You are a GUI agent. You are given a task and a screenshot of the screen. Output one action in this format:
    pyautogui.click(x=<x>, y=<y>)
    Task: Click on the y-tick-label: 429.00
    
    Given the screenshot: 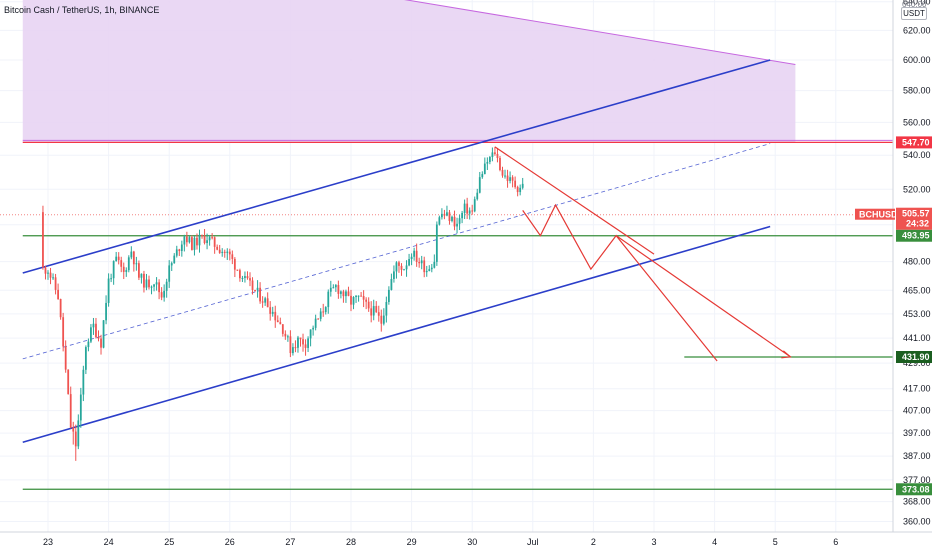 What is the action you would take?
    pyautogui.click(x=917, y=363)
    